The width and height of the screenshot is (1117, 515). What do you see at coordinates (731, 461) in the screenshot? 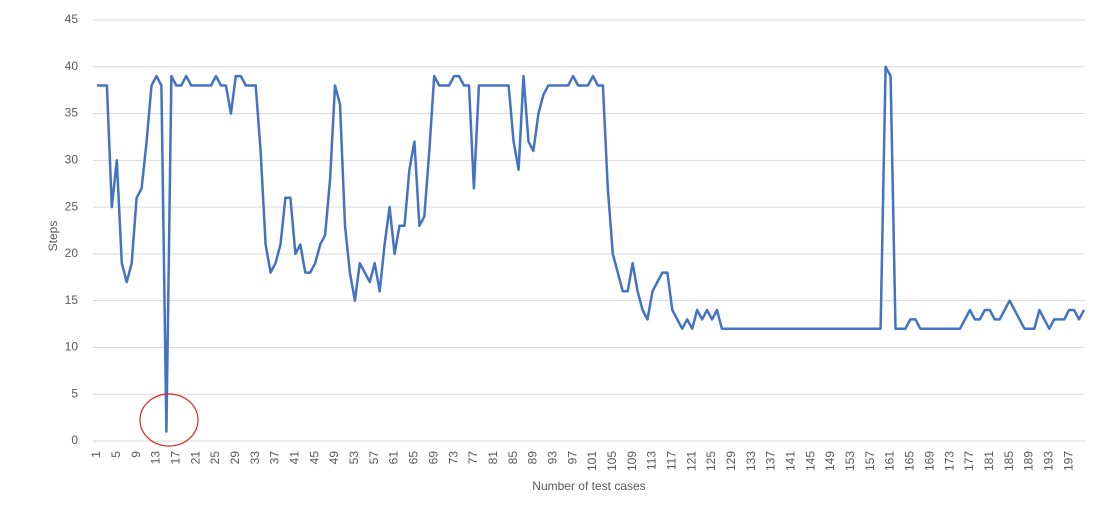
I see `x-tick-label: 129` at bounding box center [731, 461].